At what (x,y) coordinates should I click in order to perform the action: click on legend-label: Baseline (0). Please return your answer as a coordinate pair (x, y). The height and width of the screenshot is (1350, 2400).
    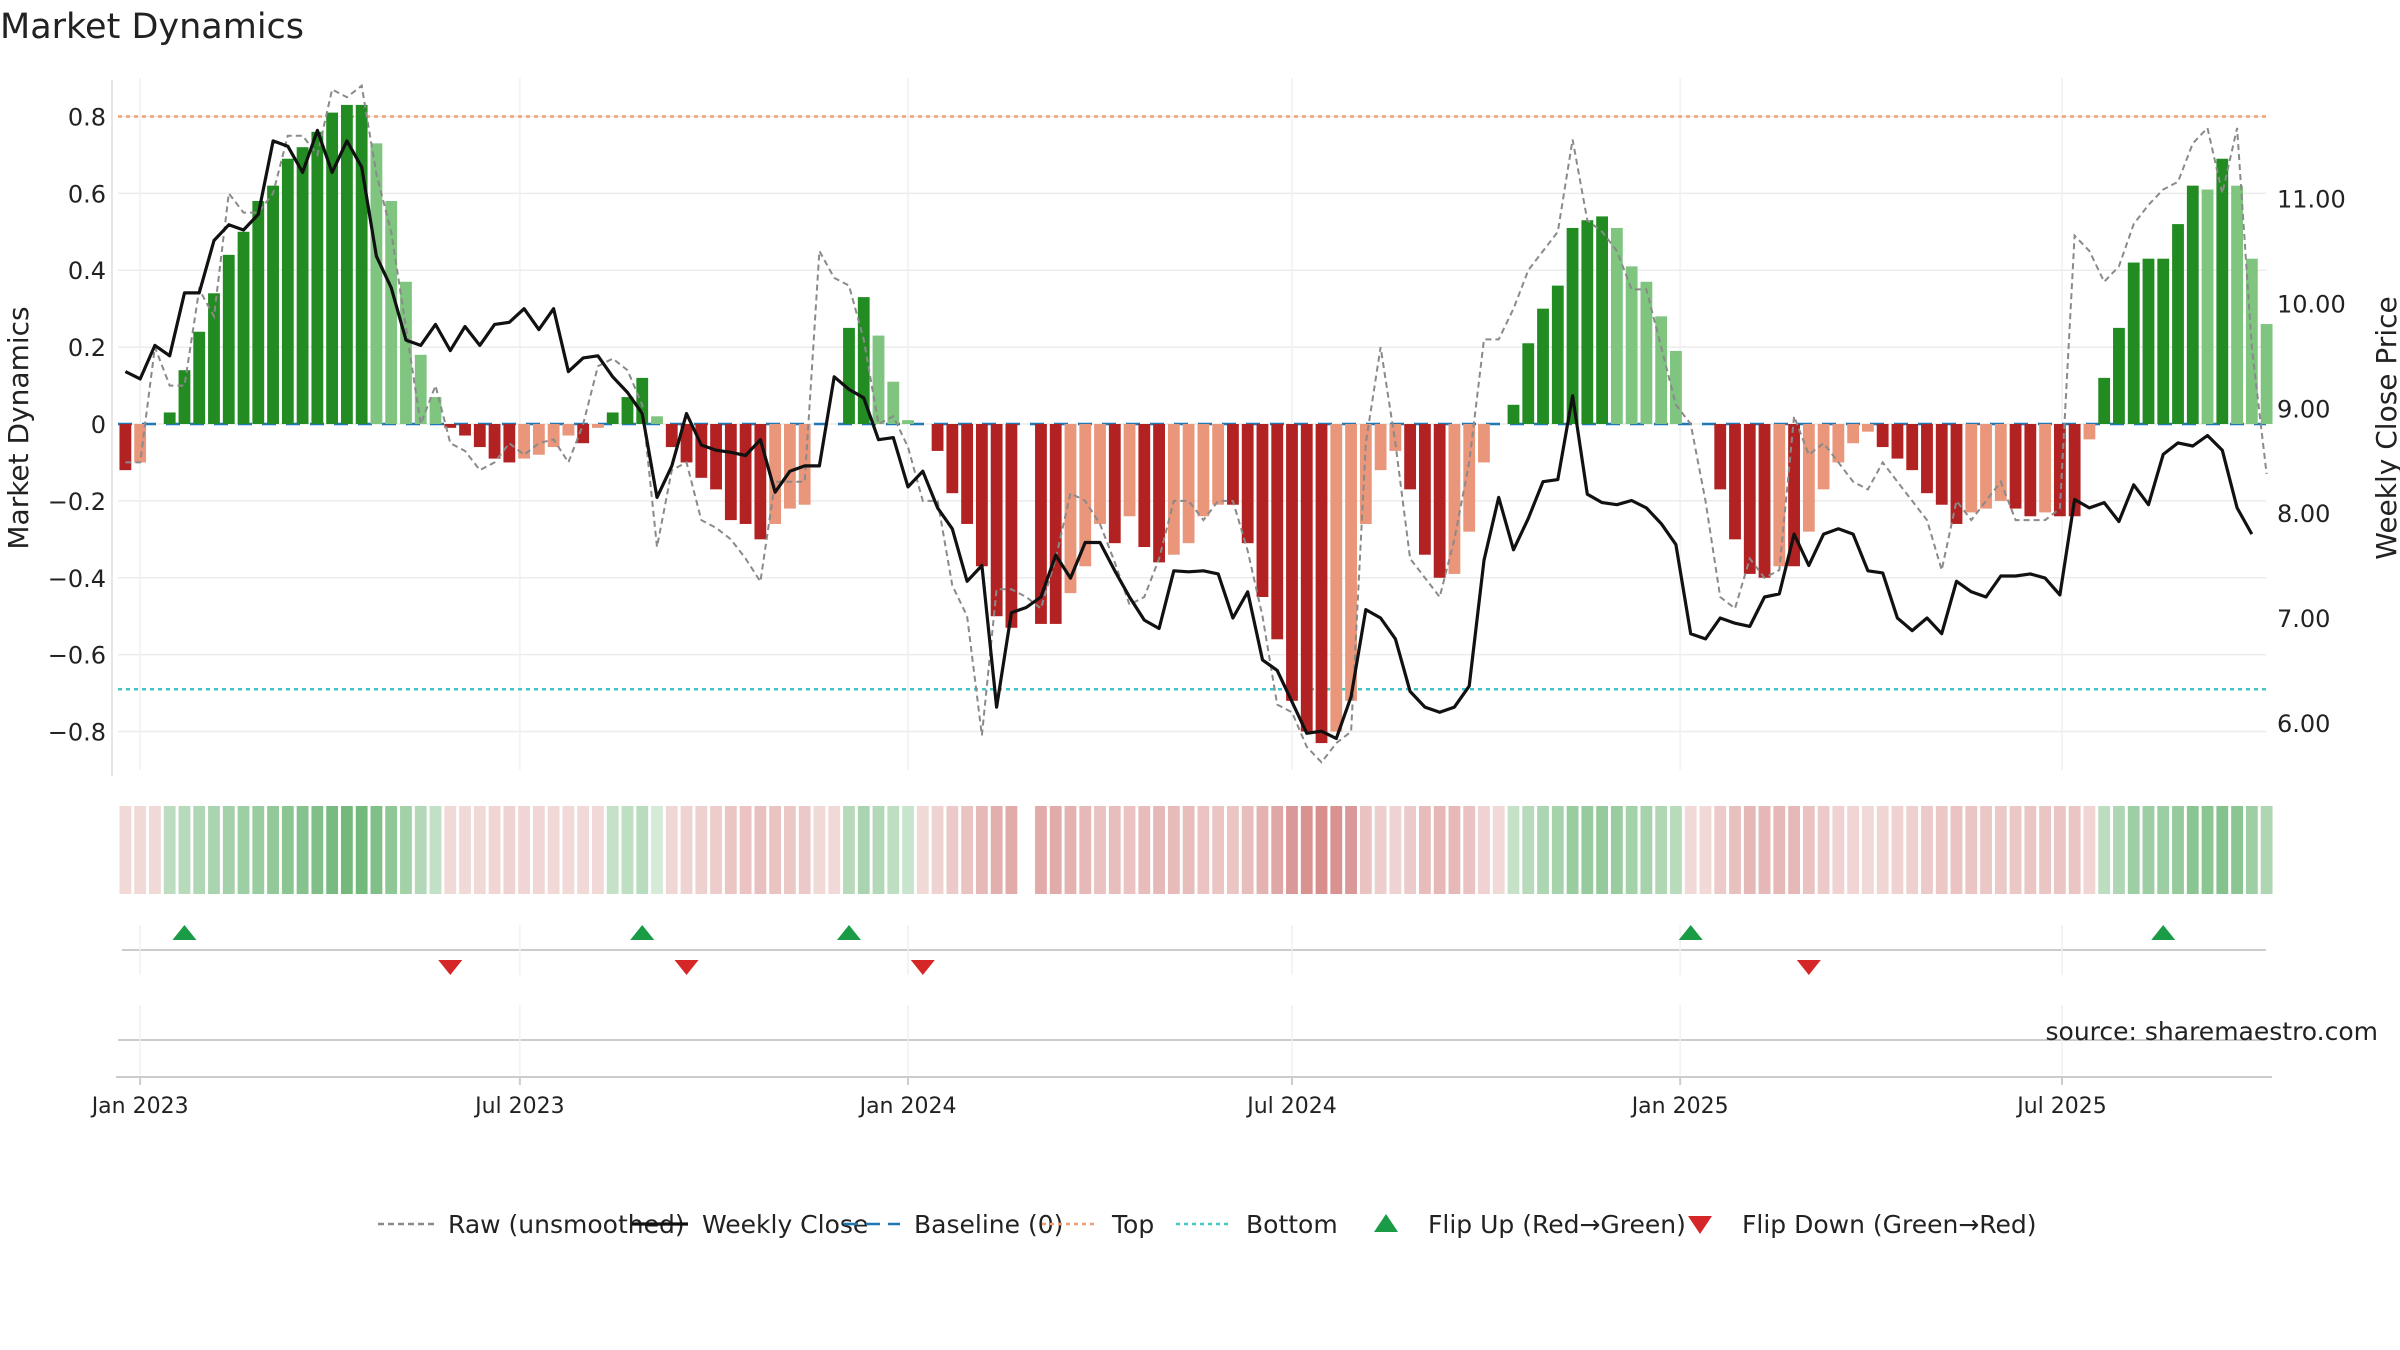
    Looking at the image, I should click on (988, 1224).